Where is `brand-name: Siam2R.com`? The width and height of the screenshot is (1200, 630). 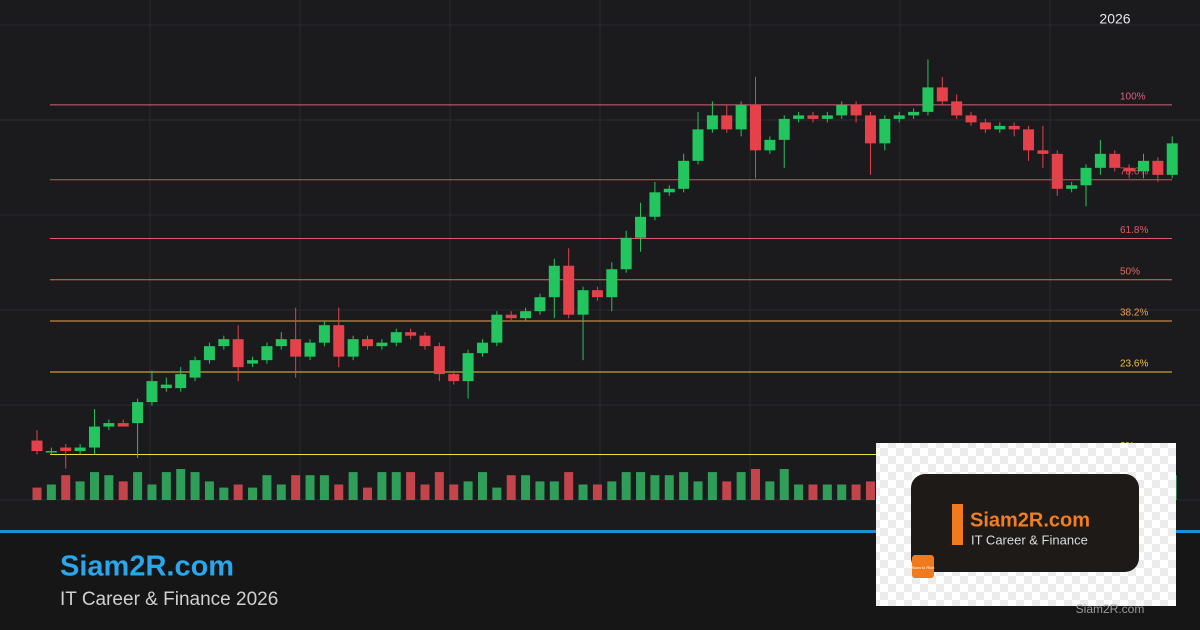
brand-name: Siam2R.com is located at coordinates (147, 567).